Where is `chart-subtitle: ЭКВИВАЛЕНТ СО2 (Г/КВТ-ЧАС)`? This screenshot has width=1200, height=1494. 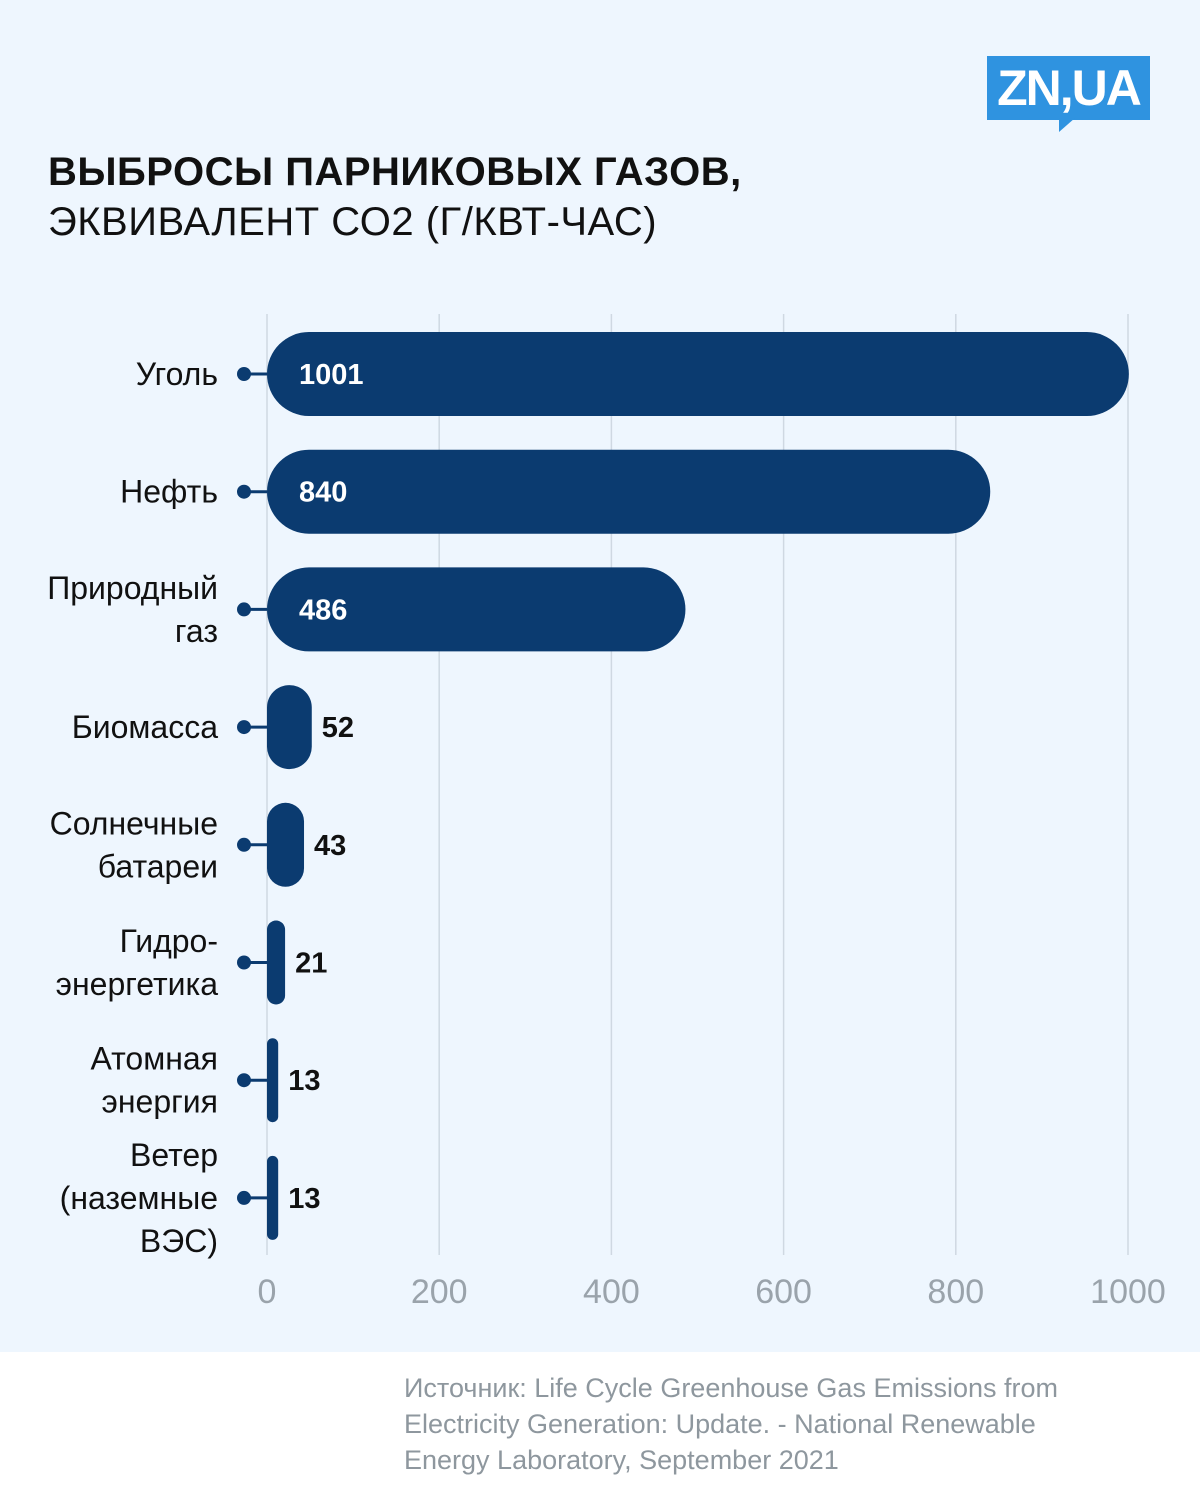
chart-subtitle: ЭКВИВАЛЕНТ СО2 (Г/КВТ-ЧАС) is located at coordinates (353, 222).